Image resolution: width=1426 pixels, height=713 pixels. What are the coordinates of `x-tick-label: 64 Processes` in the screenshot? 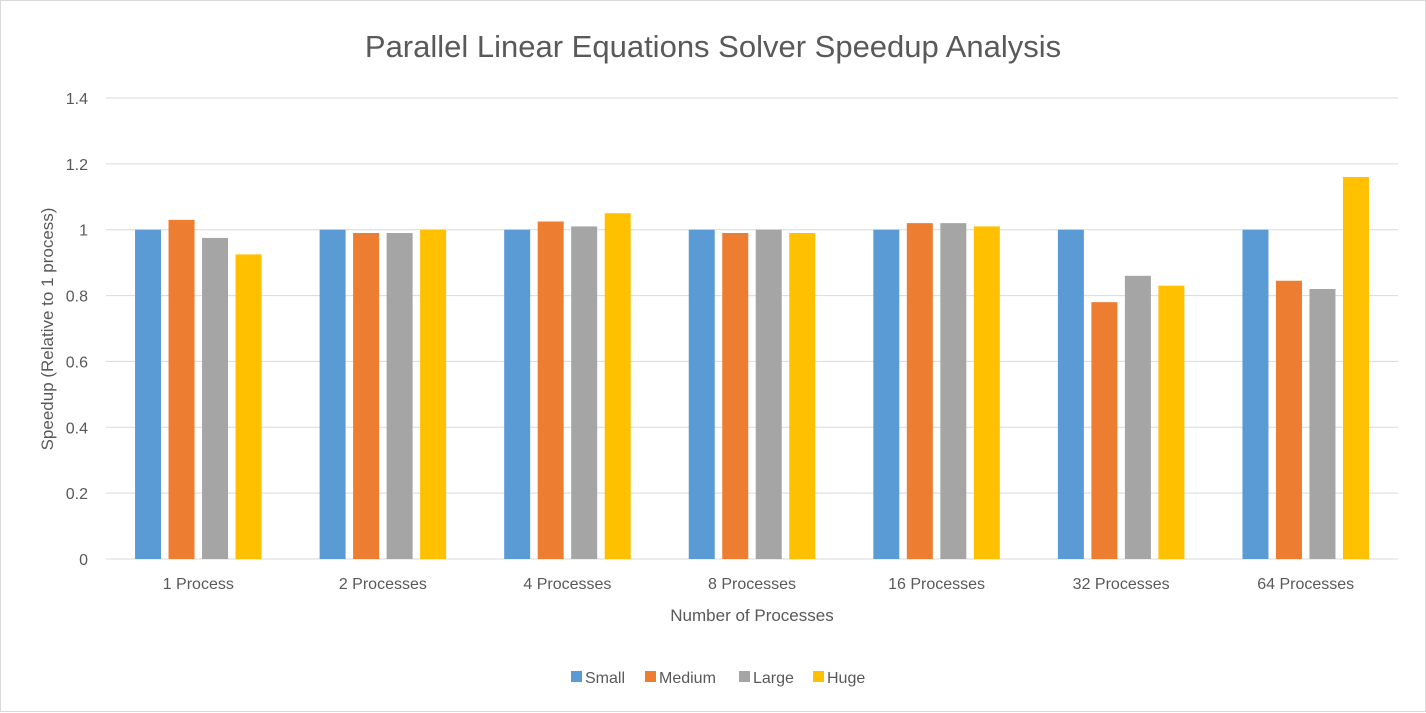 It's located at (1305, 584).